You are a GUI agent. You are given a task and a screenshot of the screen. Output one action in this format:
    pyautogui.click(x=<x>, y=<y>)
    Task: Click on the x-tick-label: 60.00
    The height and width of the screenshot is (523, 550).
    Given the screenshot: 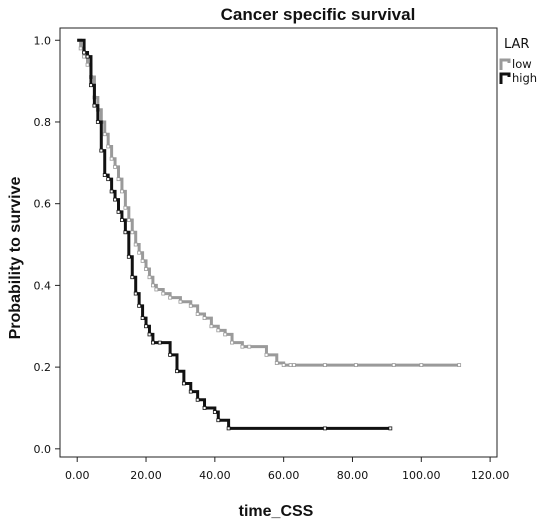 What is the action you would take?
    pyautogui.click(x=284, y=475)
    